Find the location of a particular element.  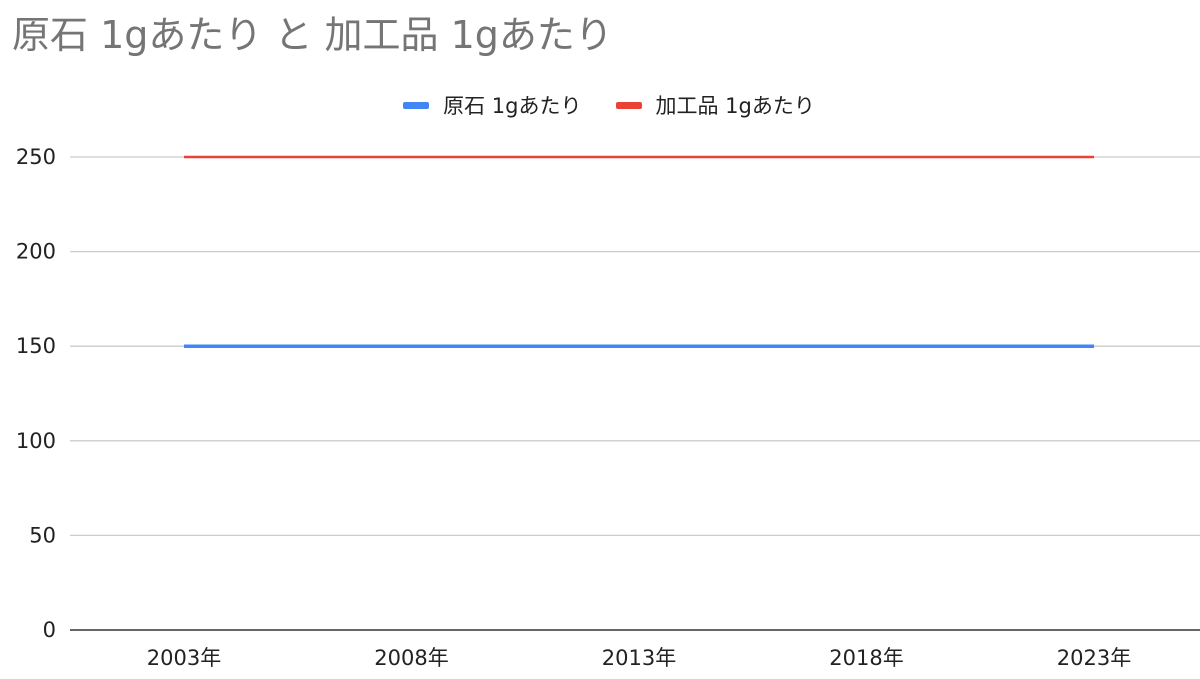

legend-label-series-1: 加工品 1gあたり is located at coordinates (735, 106).